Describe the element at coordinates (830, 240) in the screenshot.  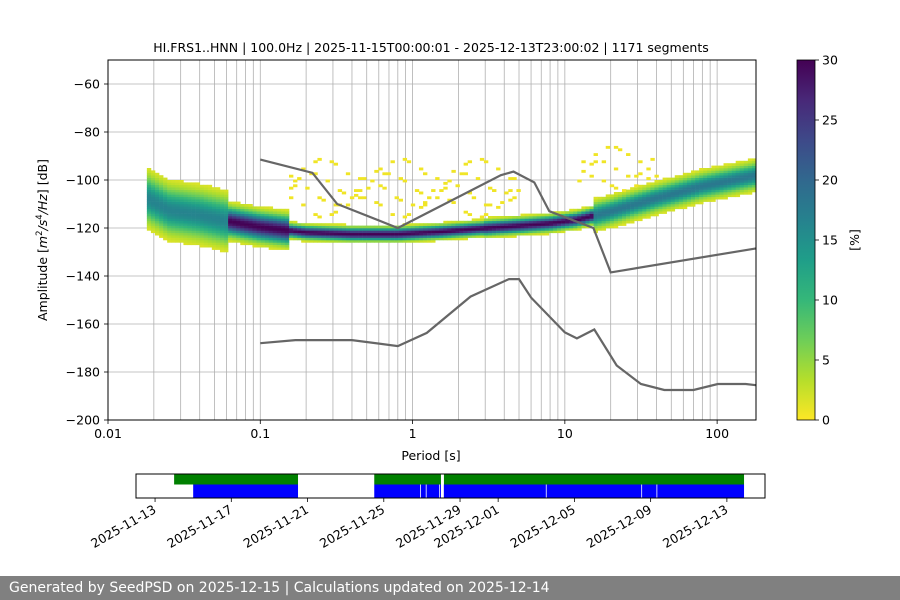
I see `colorbar-tick-label: 15` at that location.